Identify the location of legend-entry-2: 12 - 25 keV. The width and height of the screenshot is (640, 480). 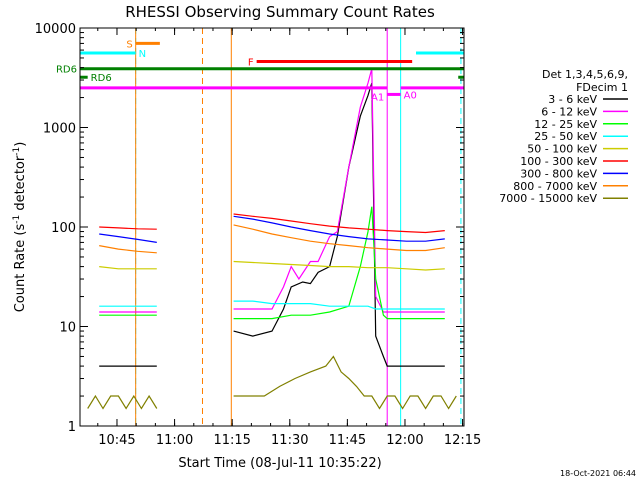
(565, 124).